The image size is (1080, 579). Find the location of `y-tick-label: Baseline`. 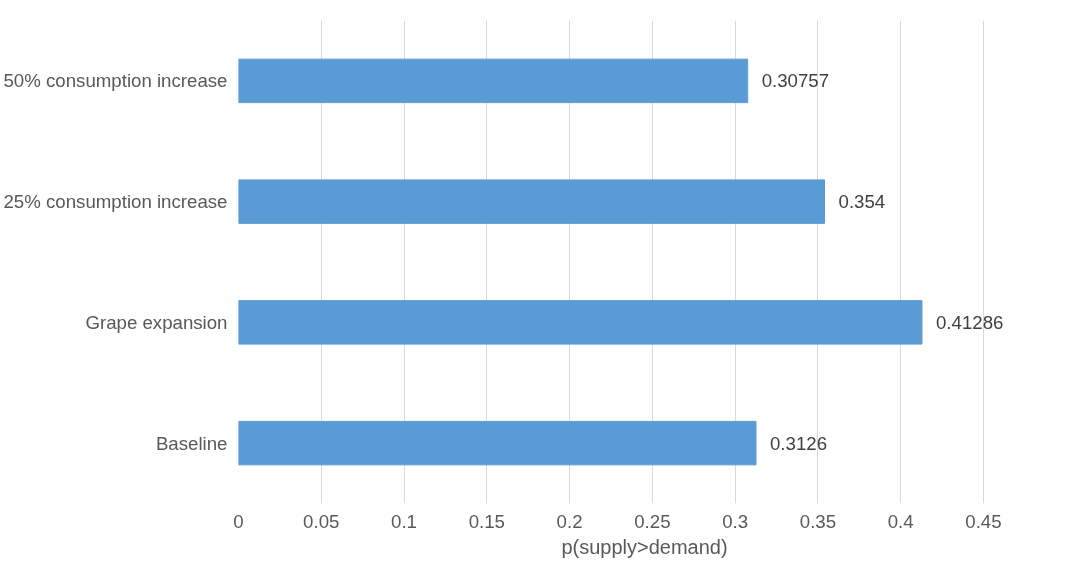

y-tick-label: Baseline is located at coordinates (191, 443).